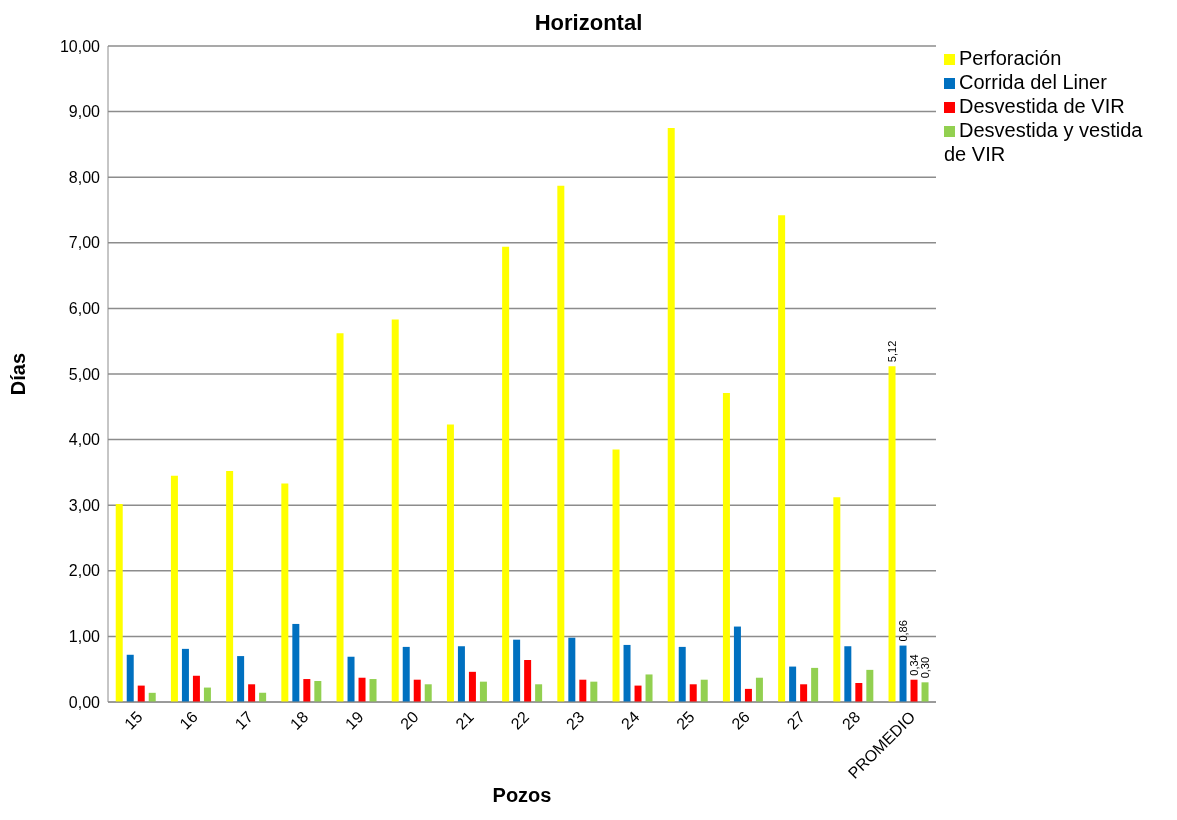  Describe the element at coordinates (892, 351) in the screenshot. I see `data-label: 5,12` at that location.